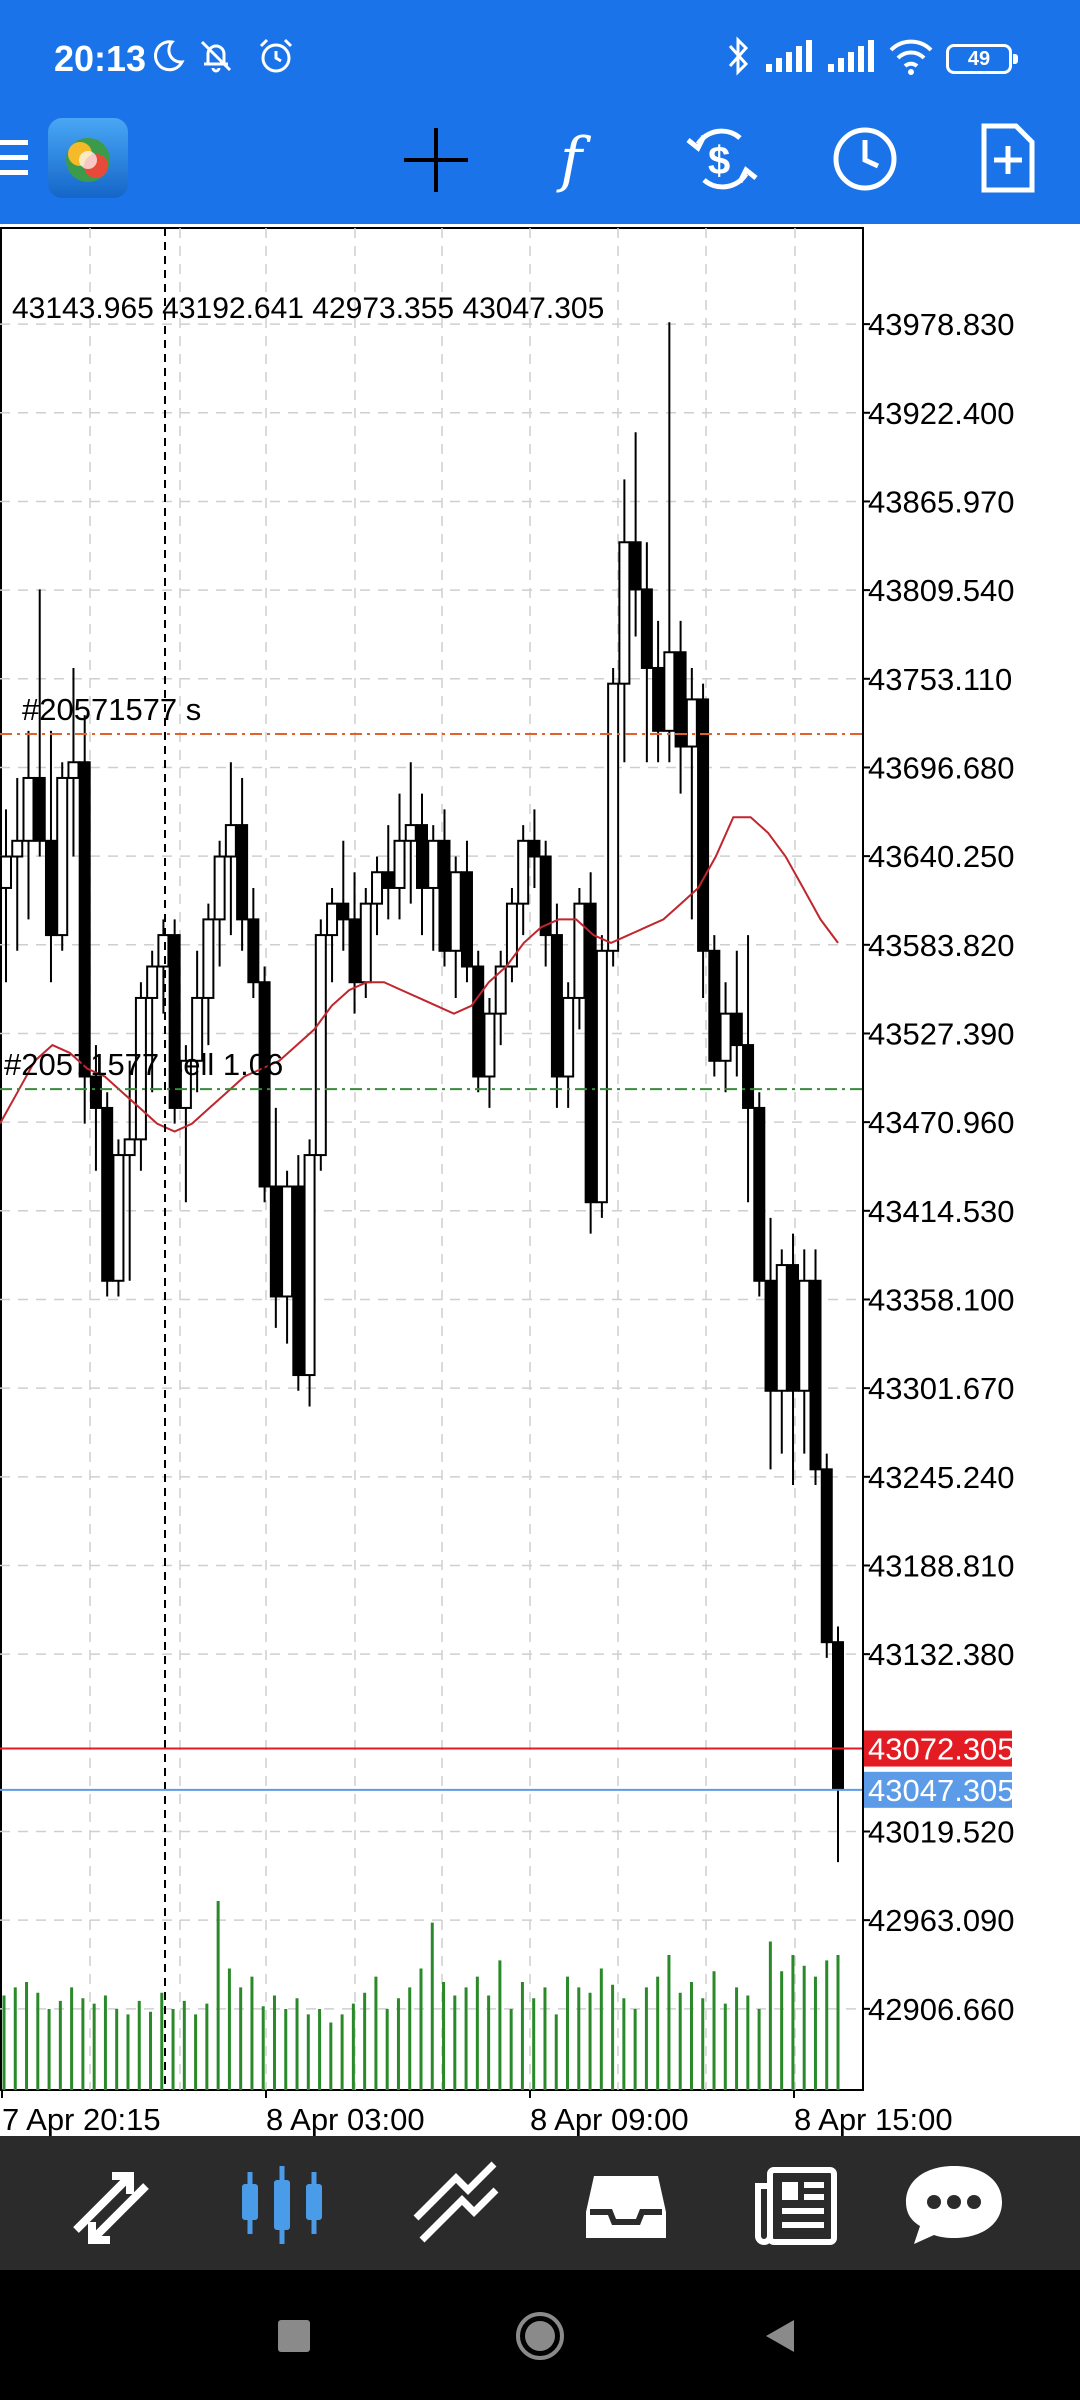 This screenshot has width=1080, height=2400. What do you see at coordinates (982, 59) in the screenshot?
I see `battery-icon: 49` at bounding box center [982, 59].